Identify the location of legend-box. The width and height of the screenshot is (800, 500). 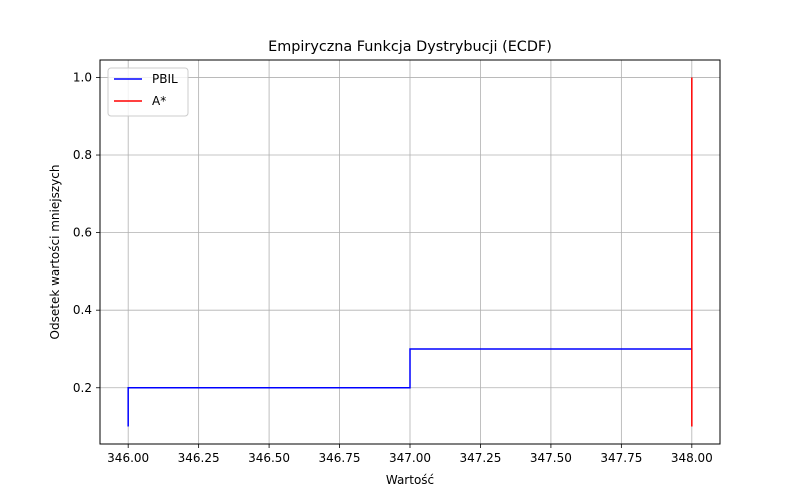
(148, 92).